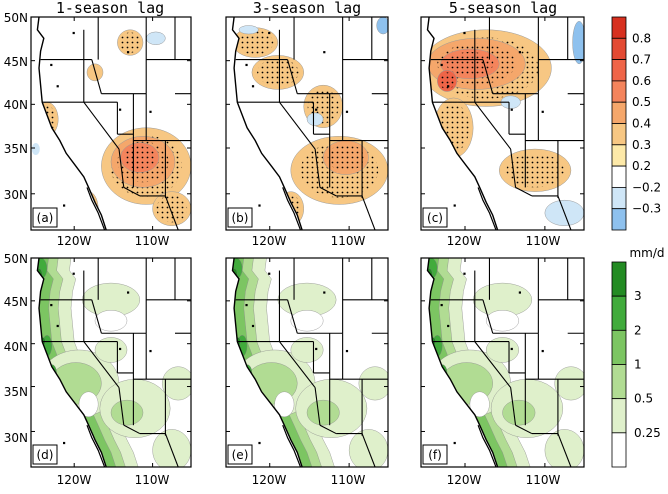 This screenshot has height=494, width=668. I want to click on lon-label-c-120w: 120W, so click(464, 241).